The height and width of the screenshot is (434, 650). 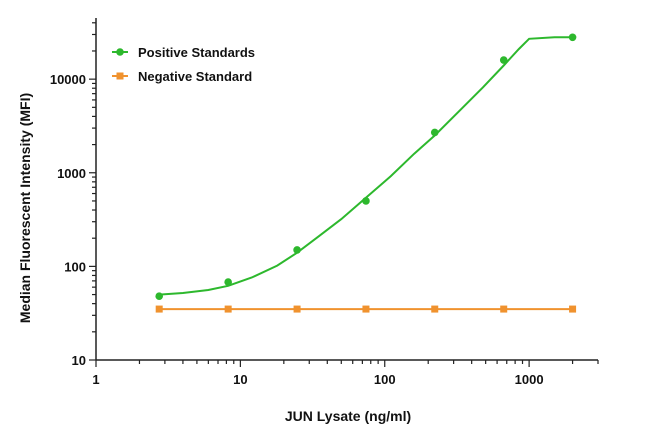 What do you see at coordinates (529, 379) in the screenshot?
I see `x-tick-label: 1000` at bounding box center [529, 379].